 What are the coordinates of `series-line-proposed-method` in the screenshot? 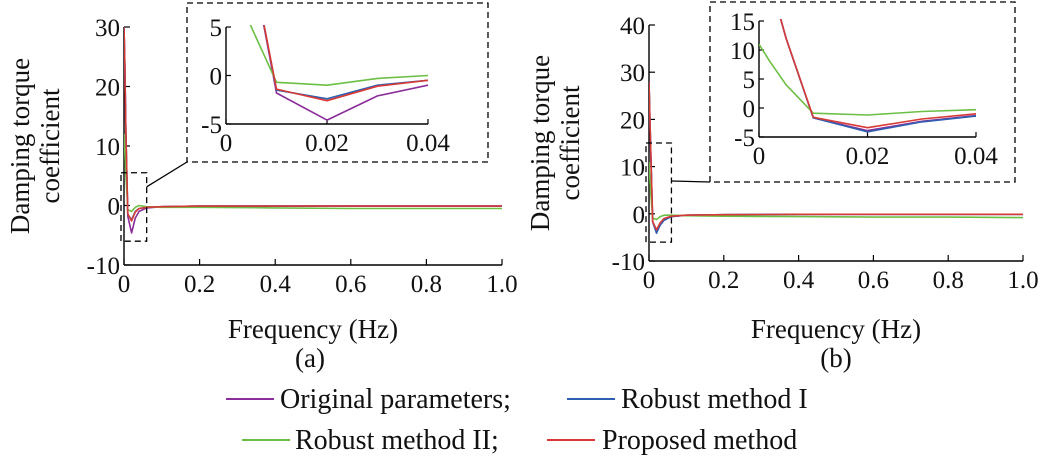 It's located at (836, 156).